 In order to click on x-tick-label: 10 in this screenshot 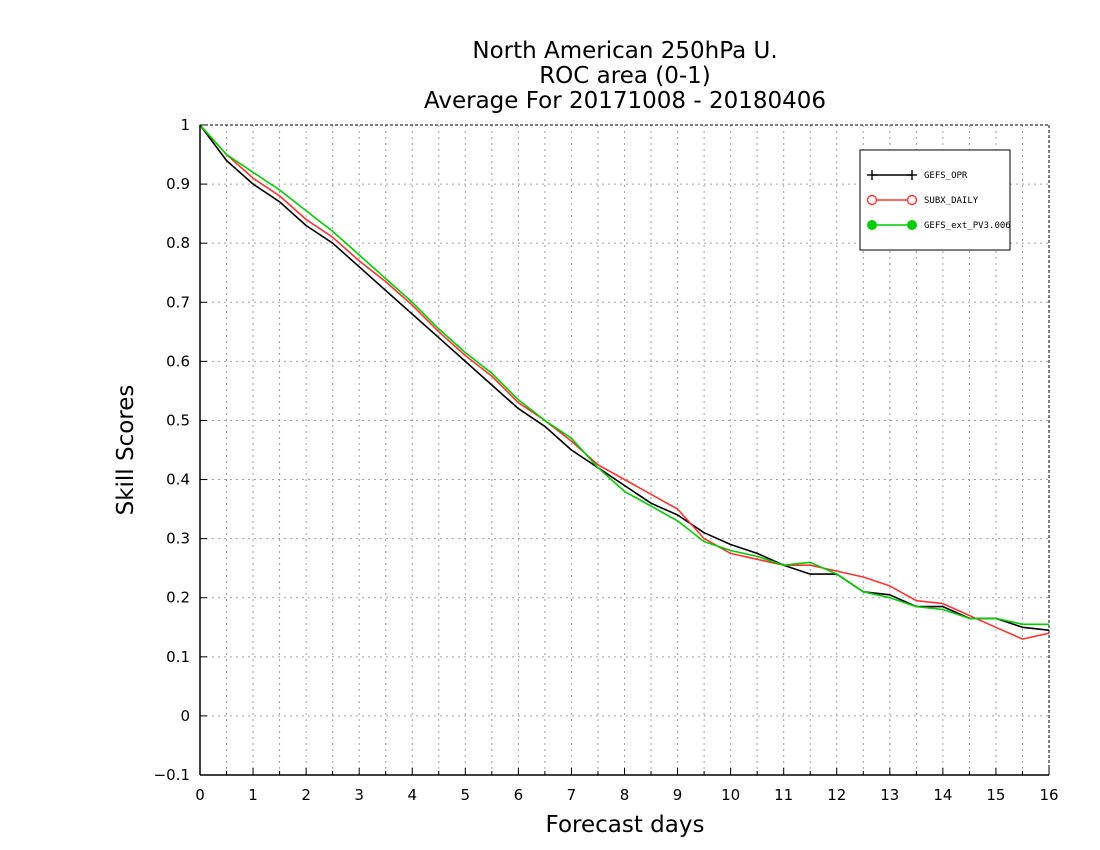, I will do `click(730, 795)`.